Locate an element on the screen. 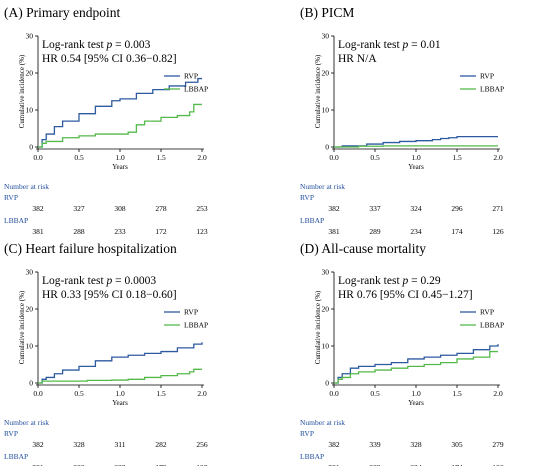  x-axis-label: Years is located at coordinates (416, 167).